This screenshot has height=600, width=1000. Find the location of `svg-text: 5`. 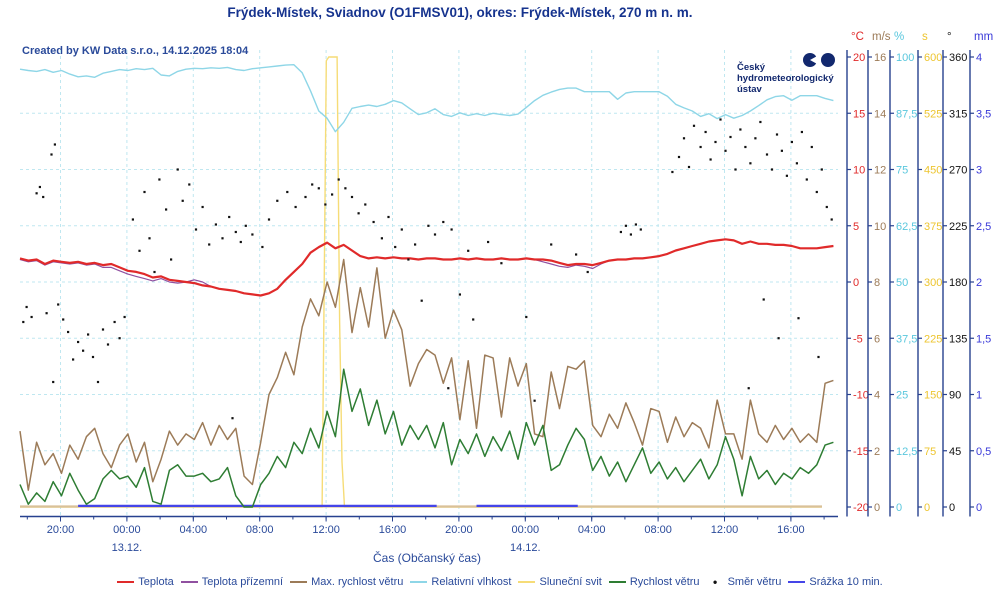

svg-text: 5 is located at coordinates (856, 227).